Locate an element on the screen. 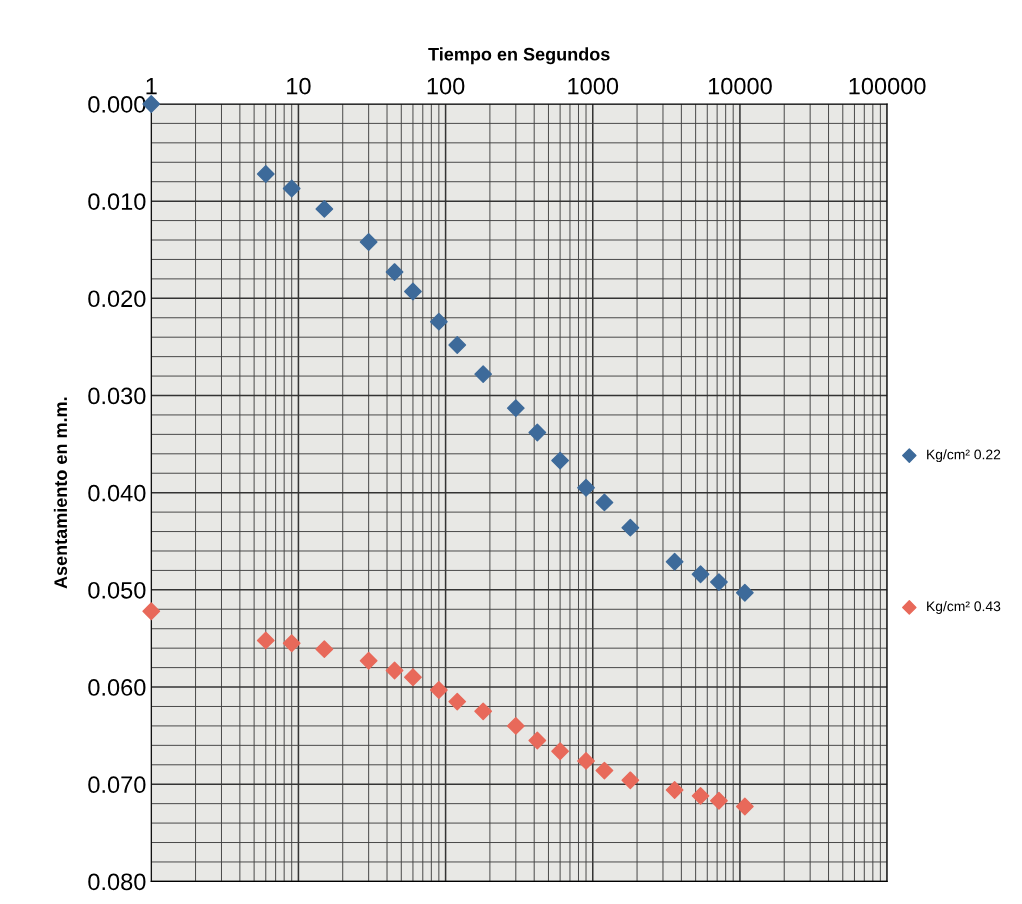  y-tick-label: 0.080 is located at coordinates (117, 882).